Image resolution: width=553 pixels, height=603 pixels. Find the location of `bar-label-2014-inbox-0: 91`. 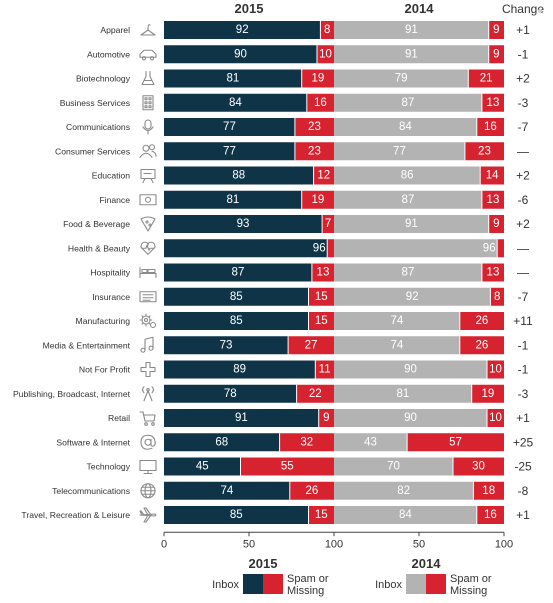

bar-label-2014-inbox-0: 91 is located at coordinates (411, 30).